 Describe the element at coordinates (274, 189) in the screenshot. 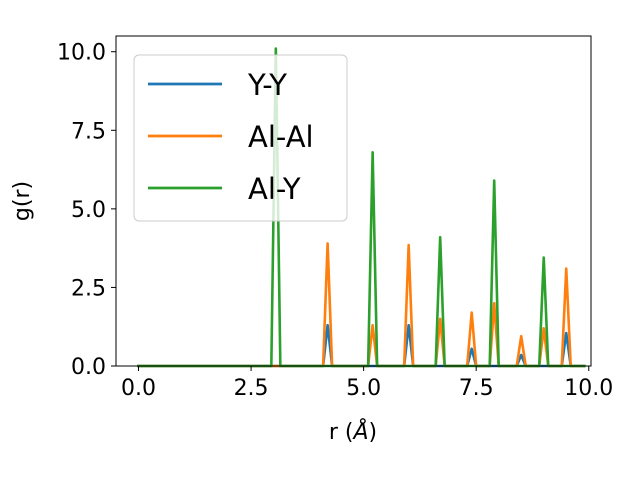

I see `legend-label-al-y: Al-Y` at that location.